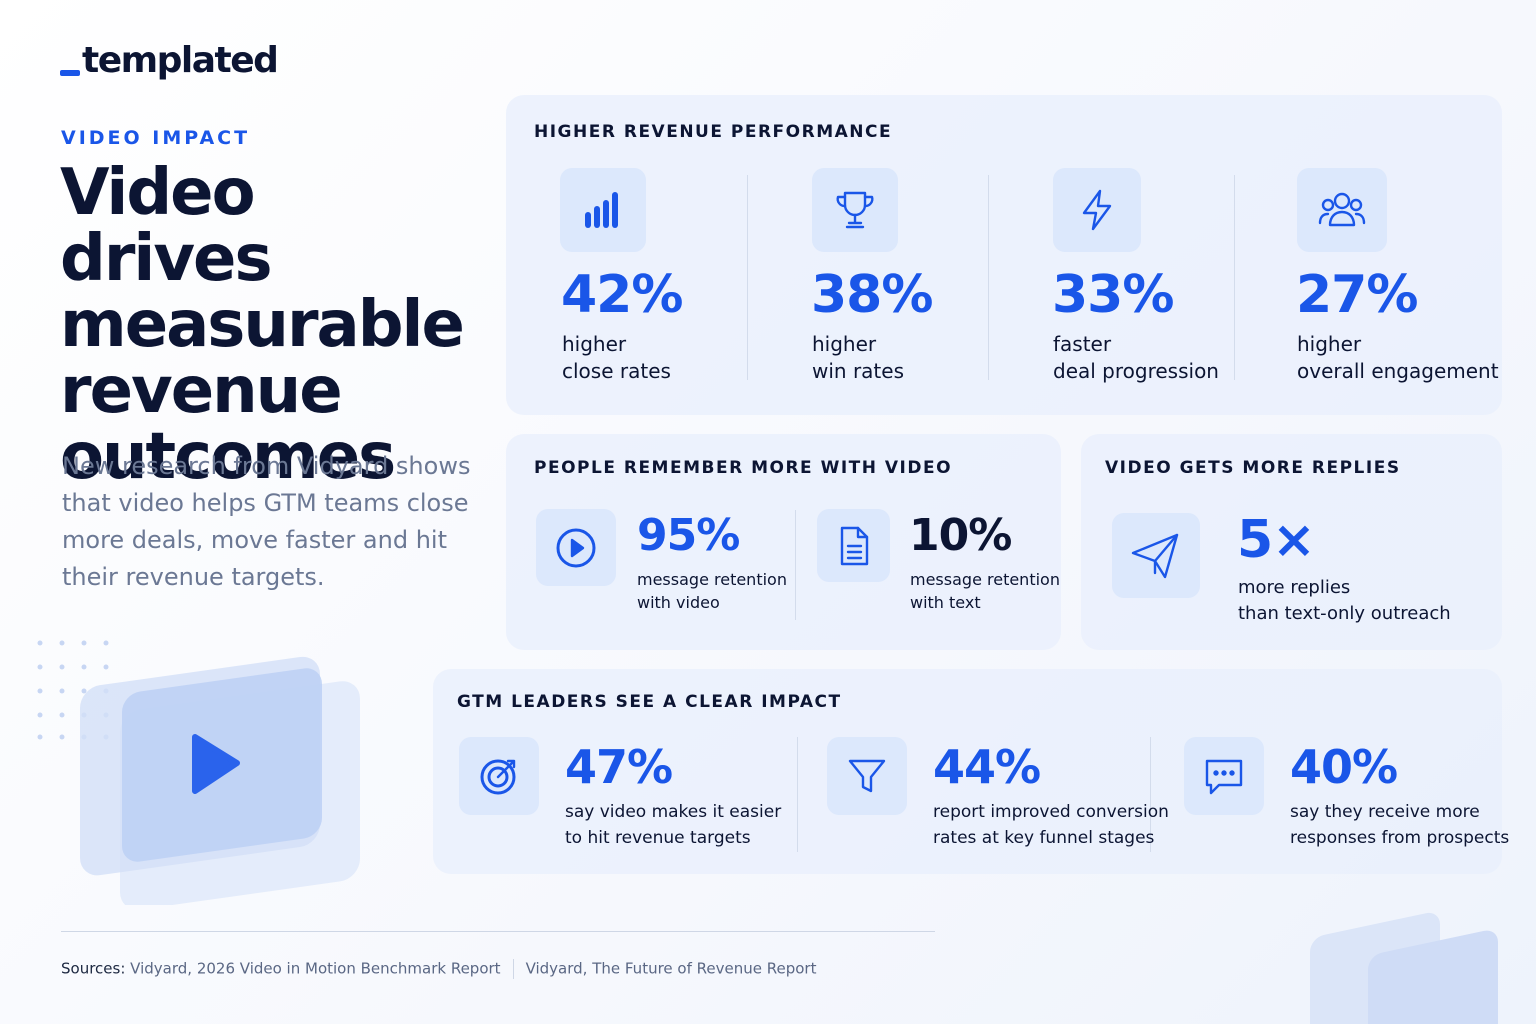 The width and height of the screenshot is (1536, 1024). What do you see at coordinates (603, 210) in the screenshot?
I see `chart-icon` at bounding box center [603, 210].